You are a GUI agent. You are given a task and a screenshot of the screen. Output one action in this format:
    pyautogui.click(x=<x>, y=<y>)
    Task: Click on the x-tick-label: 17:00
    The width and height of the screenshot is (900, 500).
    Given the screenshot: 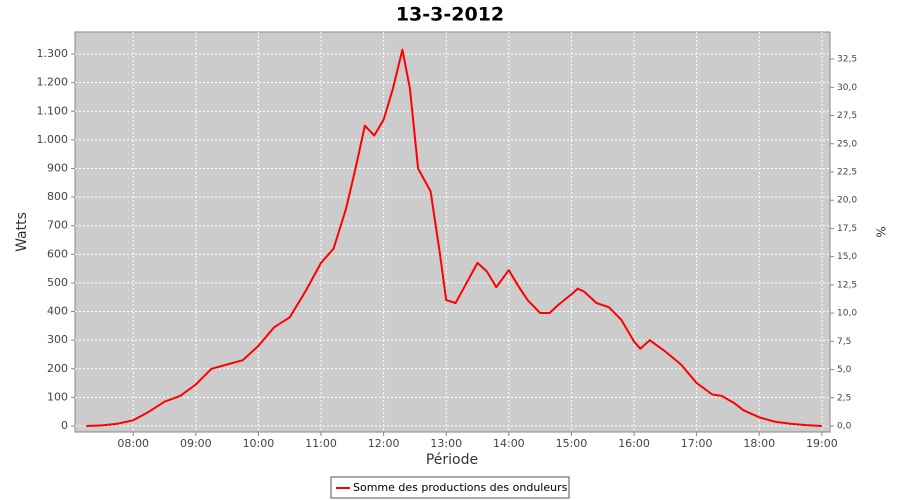 What is the action you would take?
    pyautogui.click(x=697, y=443)
    